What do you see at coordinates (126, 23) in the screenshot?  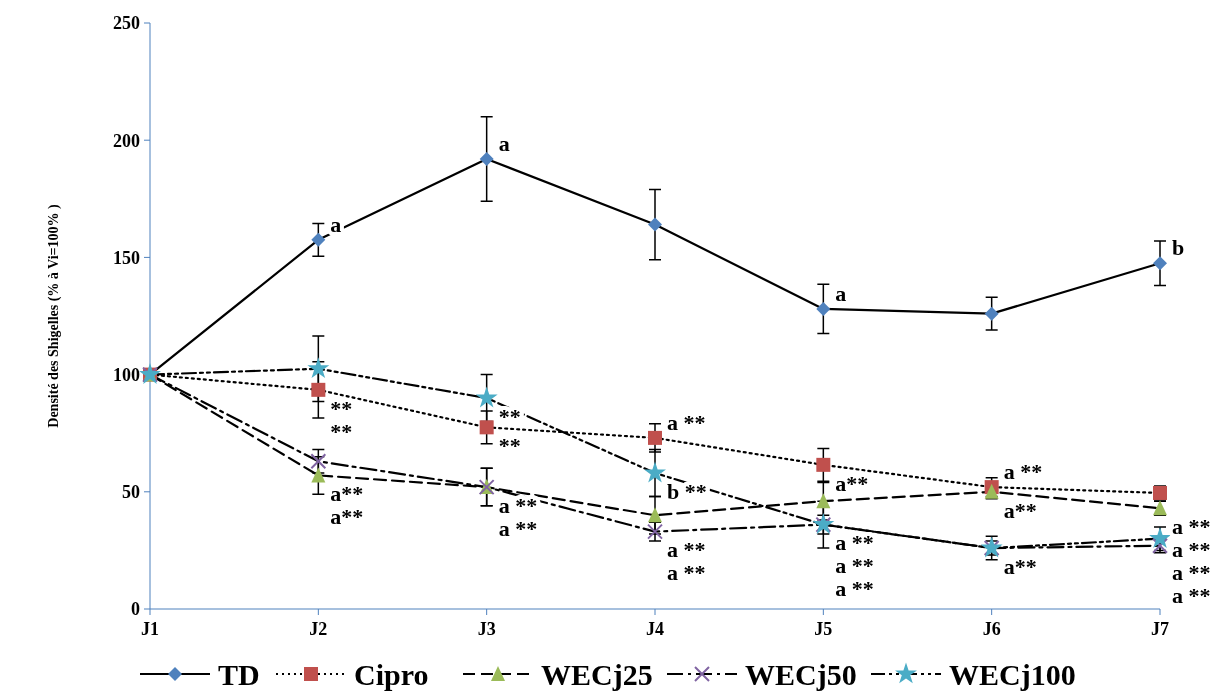 I see `y-tick-label: 250` at bounding box center [126, 23].